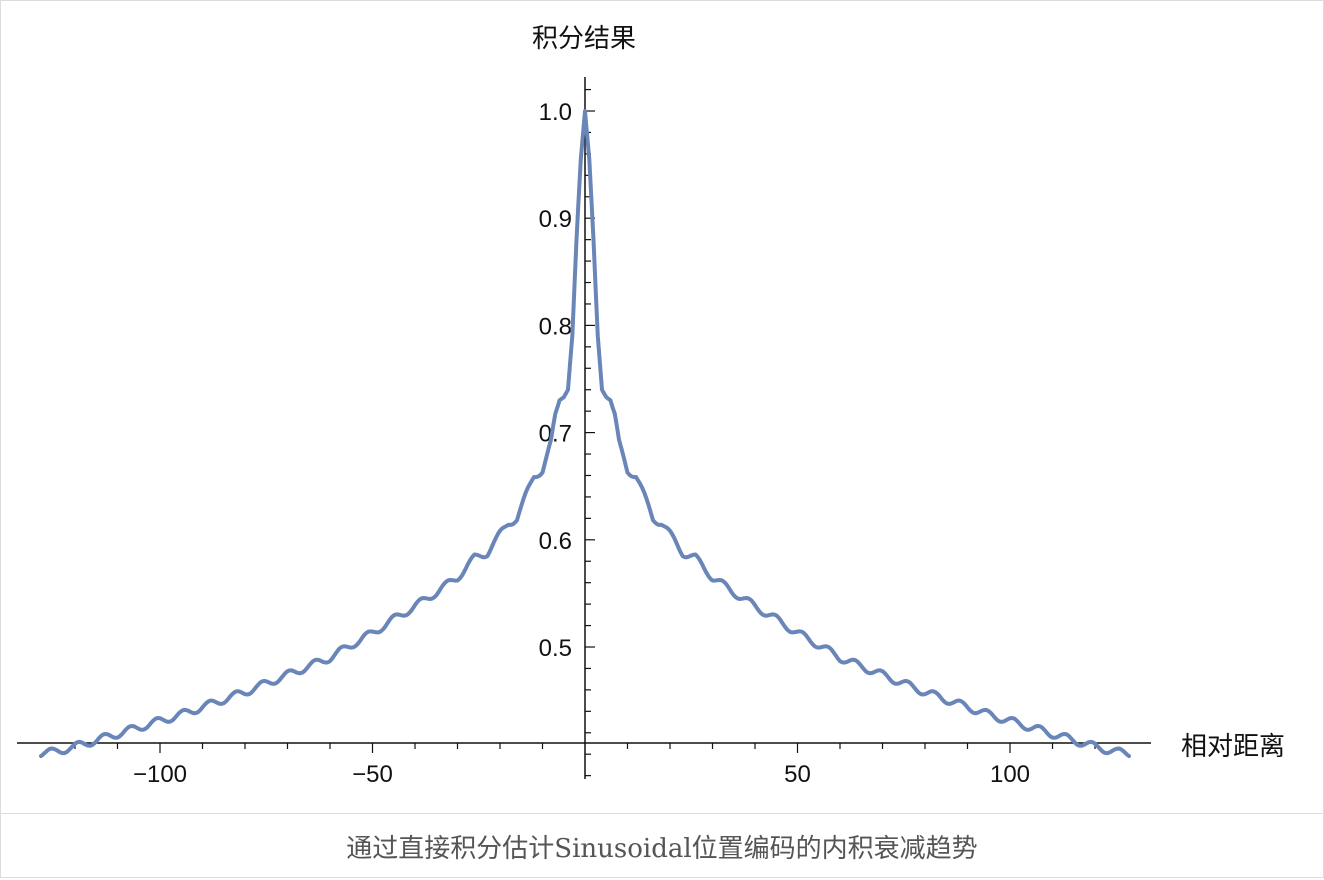 This screenshot has width=1324, height=880. Describe the element at coordinates (797, 774) in the screenshot. I see `x-tick-label: 50` at that location.